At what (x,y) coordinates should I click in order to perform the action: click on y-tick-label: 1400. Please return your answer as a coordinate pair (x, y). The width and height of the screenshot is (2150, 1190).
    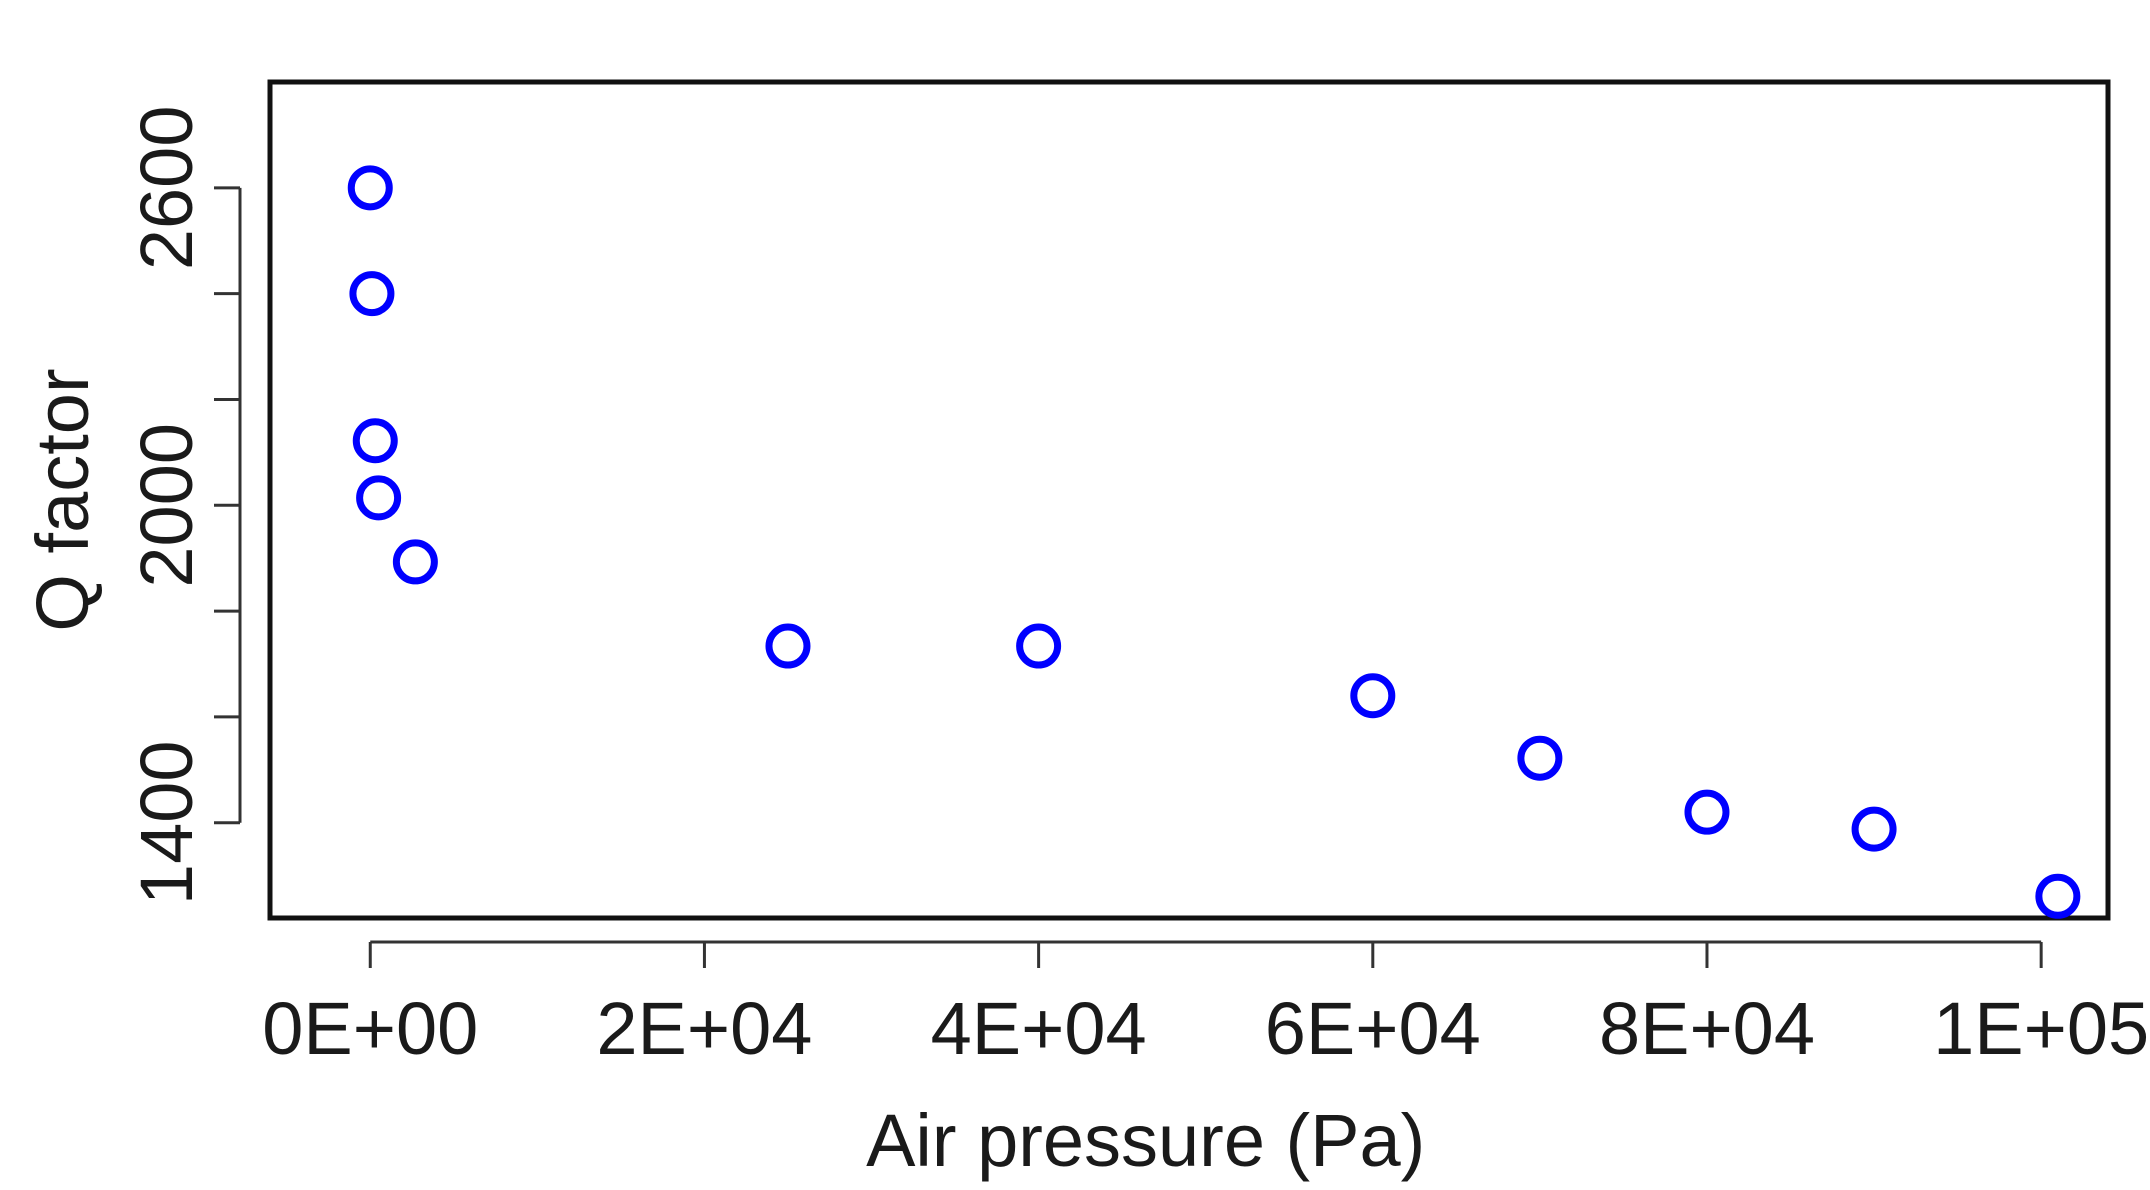
    Looking at the image, I should click on (166, 822).